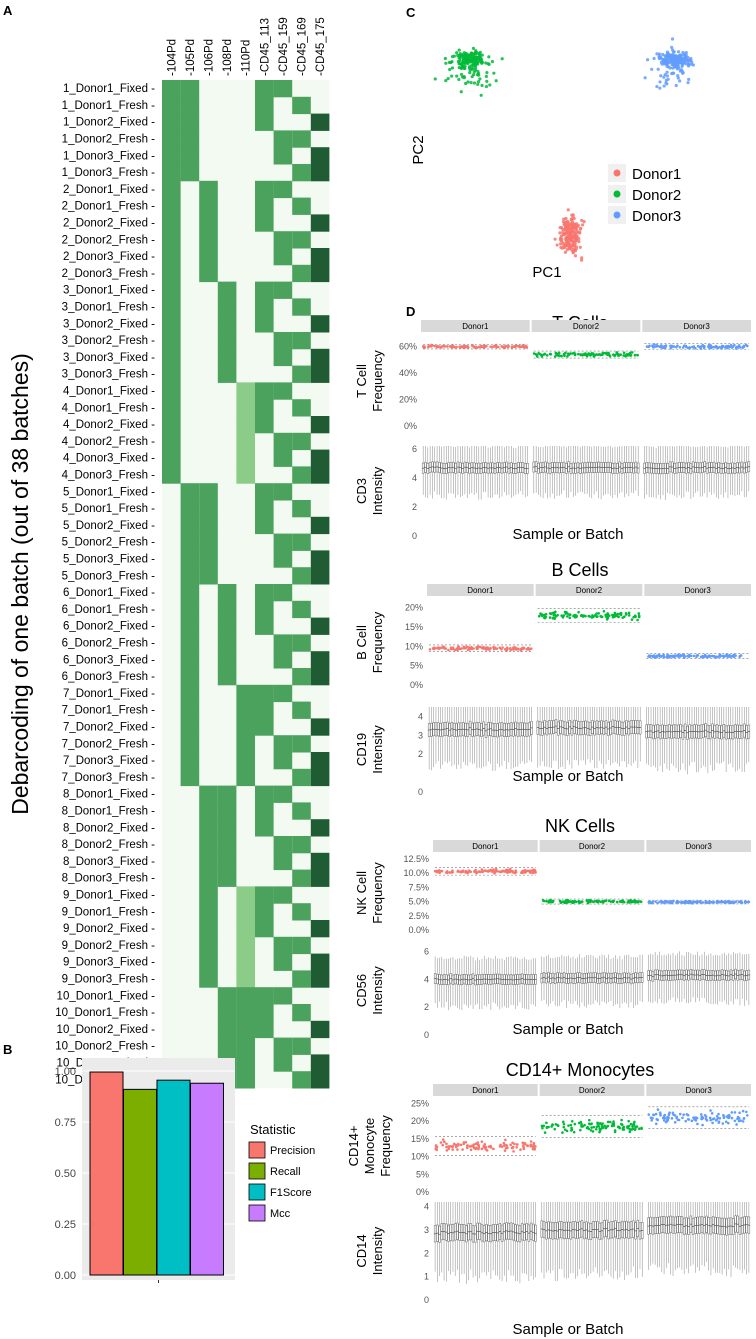 This screenshot has height=1339, width=756. What do you see at coordinates (361, 749) in the screenshot?
I see `int-axis-title: CD19` at bounding box center [361, 749].